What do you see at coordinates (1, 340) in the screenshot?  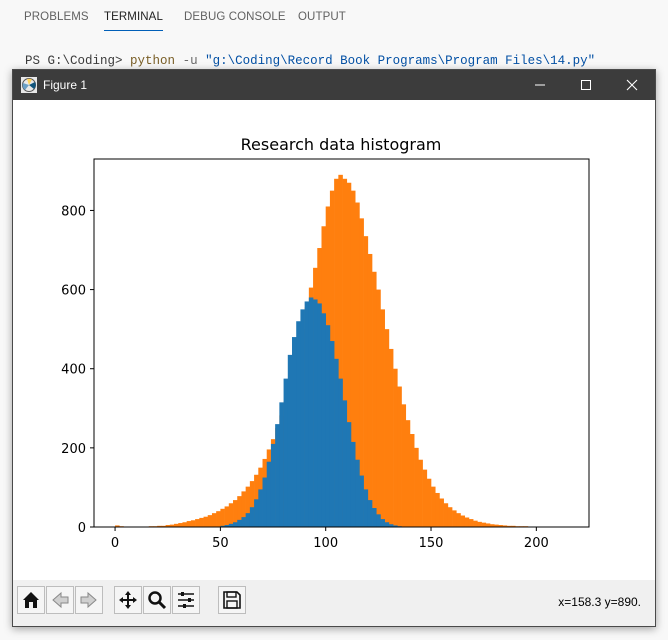 I see `editor-edge` at bounding box center [1, 340].